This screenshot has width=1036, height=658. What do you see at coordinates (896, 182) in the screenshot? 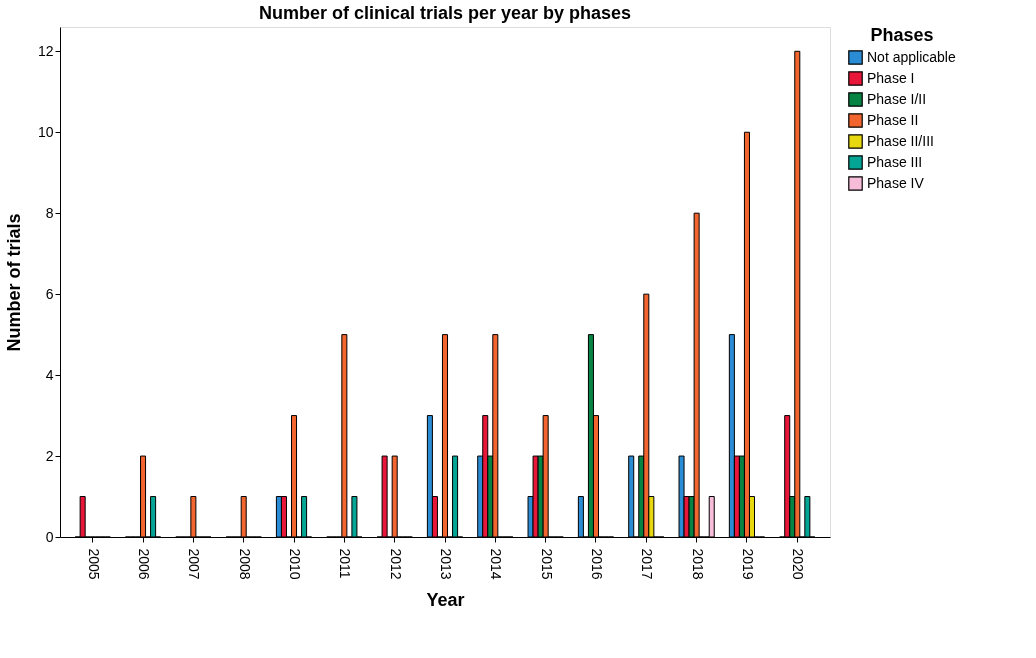
I see `legend-label: Phase IV` at bounding box center [896, 182].